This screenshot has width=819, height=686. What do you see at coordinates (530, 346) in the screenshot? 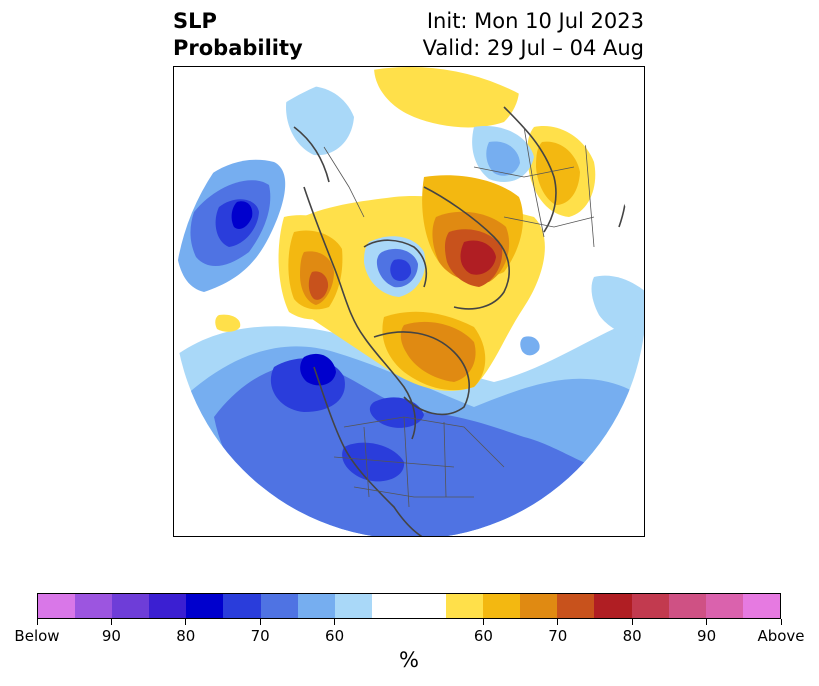
I see `below-normal-spot-atlantic` at bounding box center [530, 346].